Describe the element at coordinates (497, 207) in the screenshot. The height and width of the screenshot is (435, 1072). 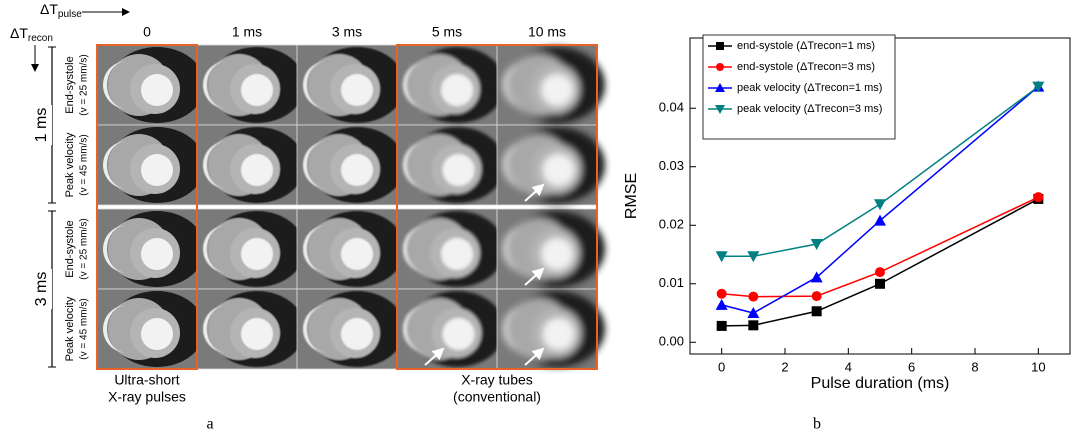
I see `highlight-box` at that location.